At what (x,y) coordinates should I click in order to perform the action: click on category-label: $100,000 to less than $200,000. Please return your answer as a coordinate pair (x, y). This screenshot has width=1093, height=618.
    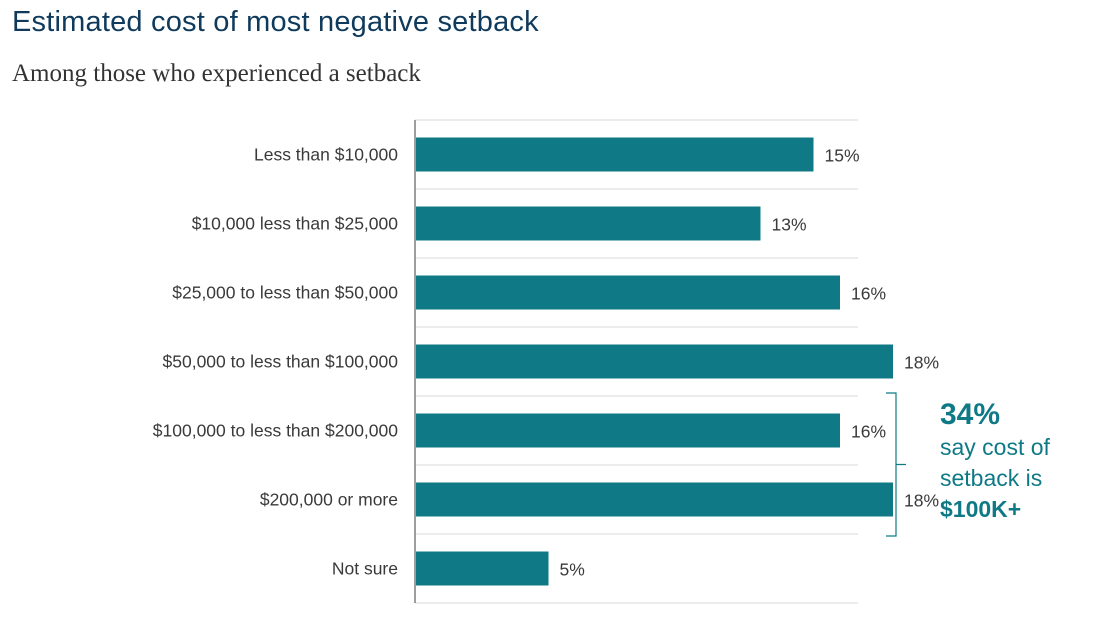
    Looking at the image, I should click on (275, 431).